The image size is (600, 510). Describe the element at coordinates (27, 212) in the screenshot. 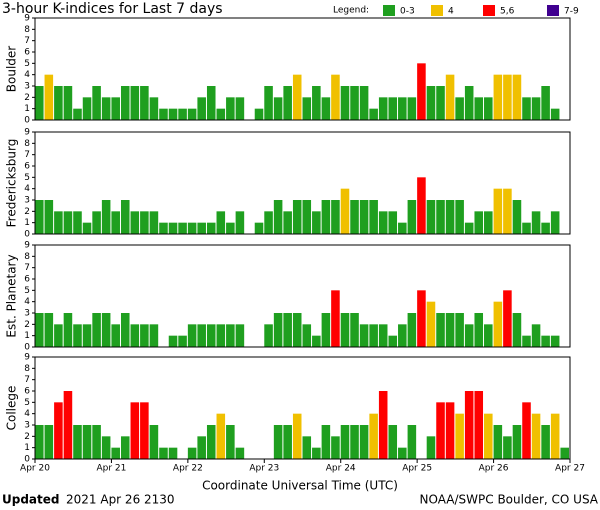

I see `y-tick-label: 2` at that location.